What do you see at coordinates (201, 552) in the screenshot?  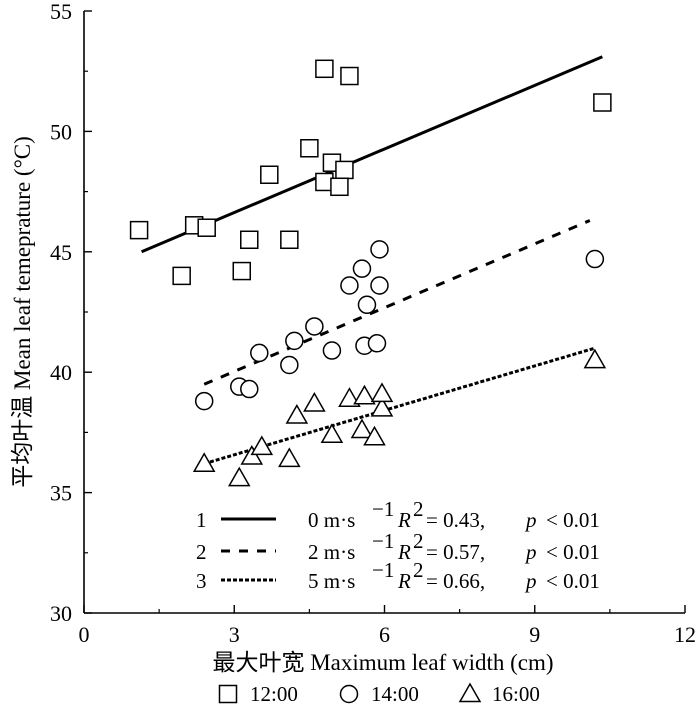 I see `fit-legend-number: 2` at bounding box center [201, 552].